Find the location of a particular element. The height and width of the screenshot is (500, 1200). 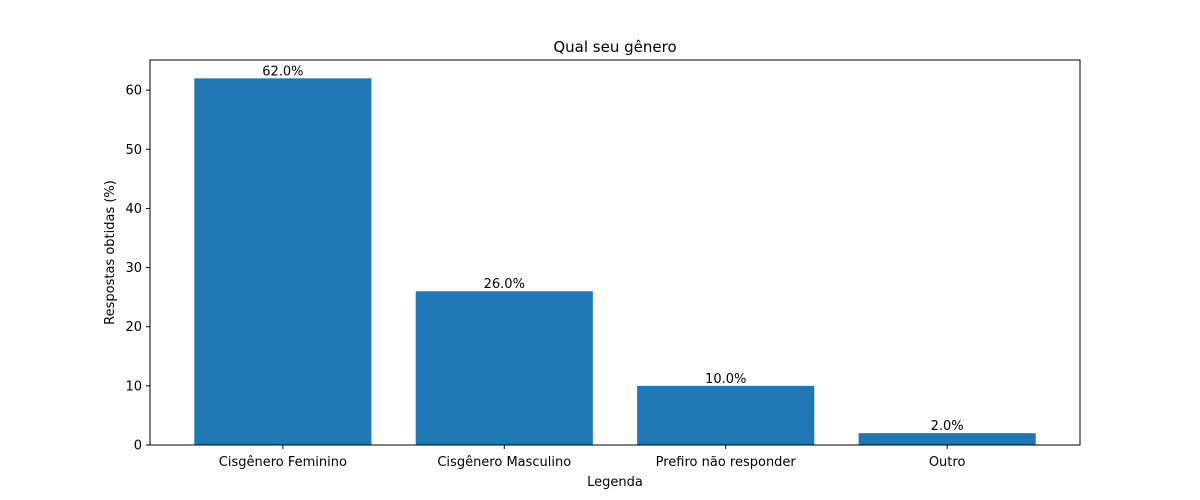

x-tick-label-1: Cisgênero Masculino is located at coordinates (504, 462).